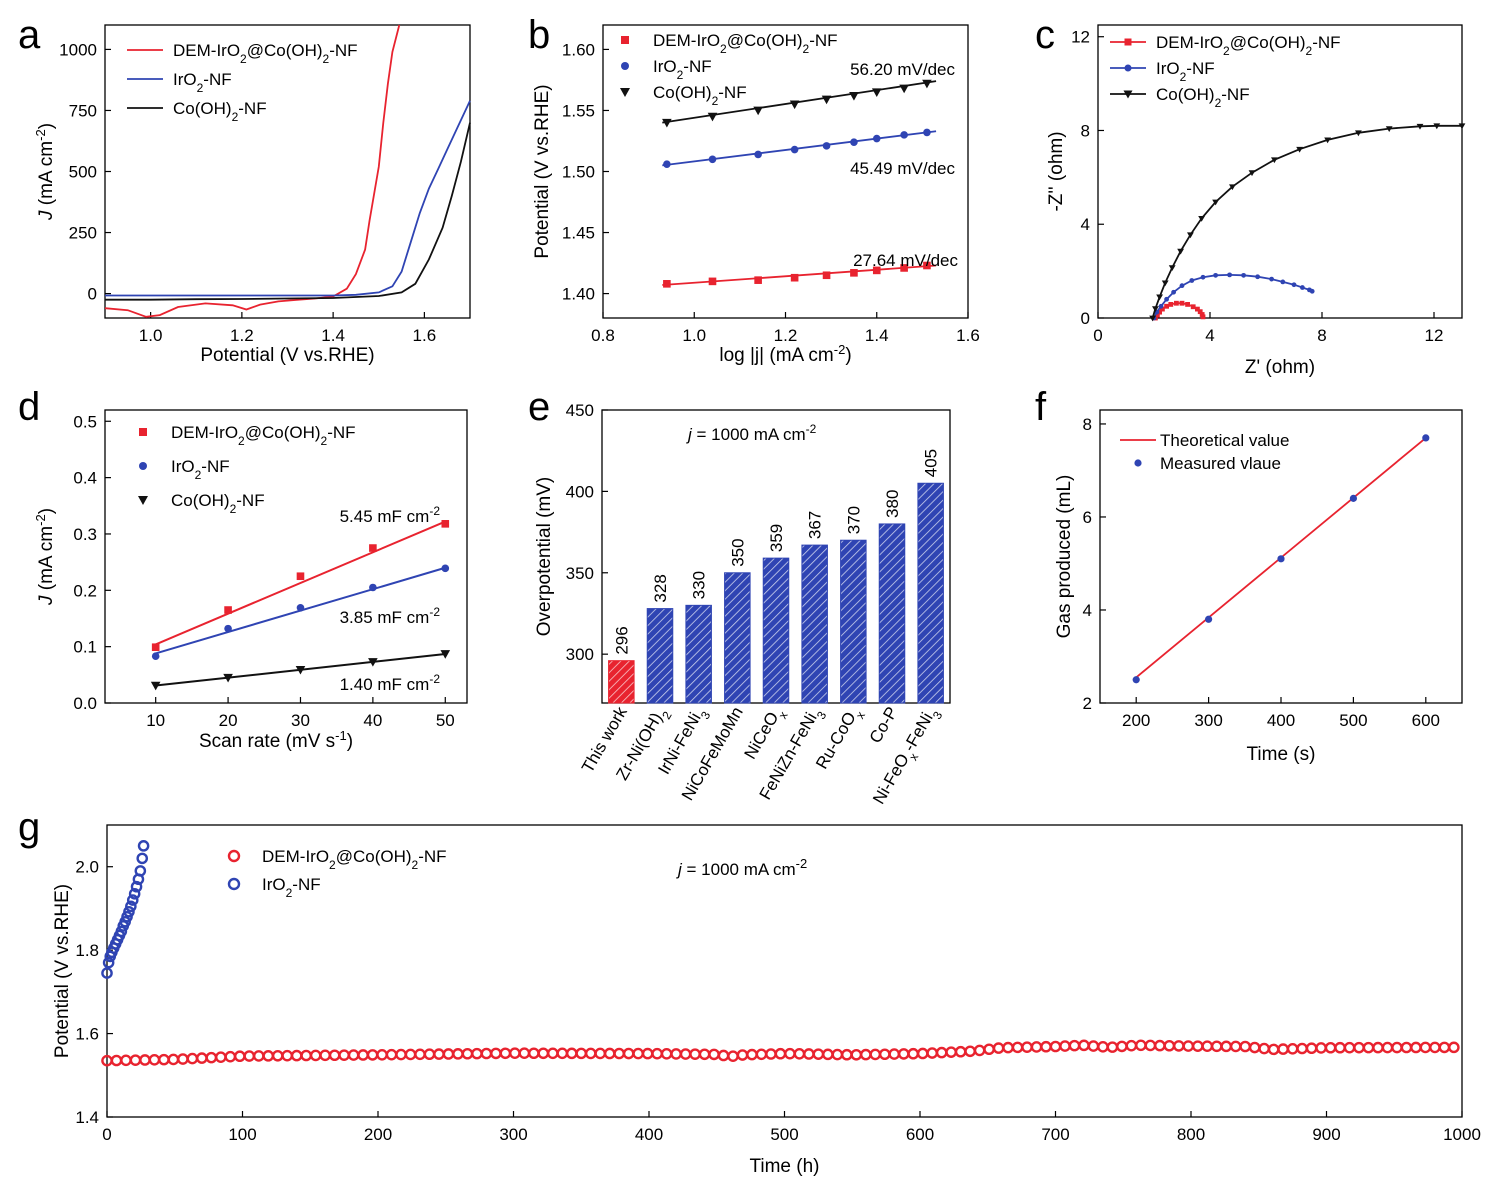  Describe the element at coordinates (1209, 335) in the screenshot. I see `panel-c-xtick-label: 4` at that location.